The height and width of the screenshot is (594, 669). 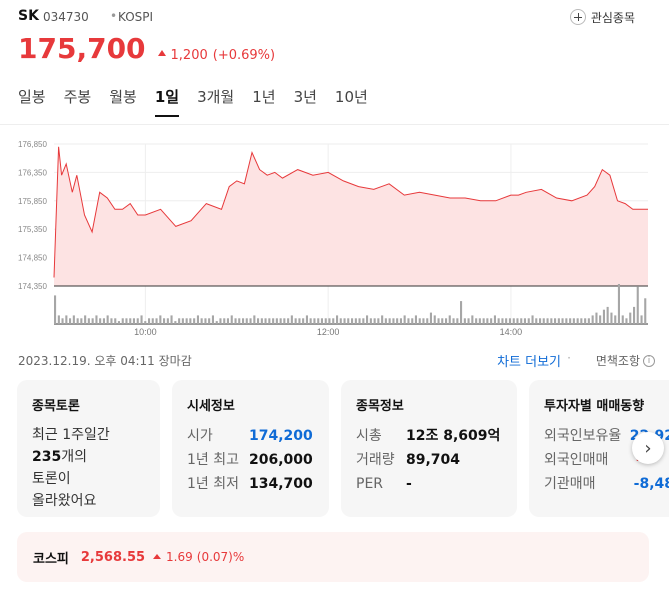 What do you see at coordinates (47, 457) in the screenshot?
I see `discussion-count: 235` at bounding box center [47, 457].